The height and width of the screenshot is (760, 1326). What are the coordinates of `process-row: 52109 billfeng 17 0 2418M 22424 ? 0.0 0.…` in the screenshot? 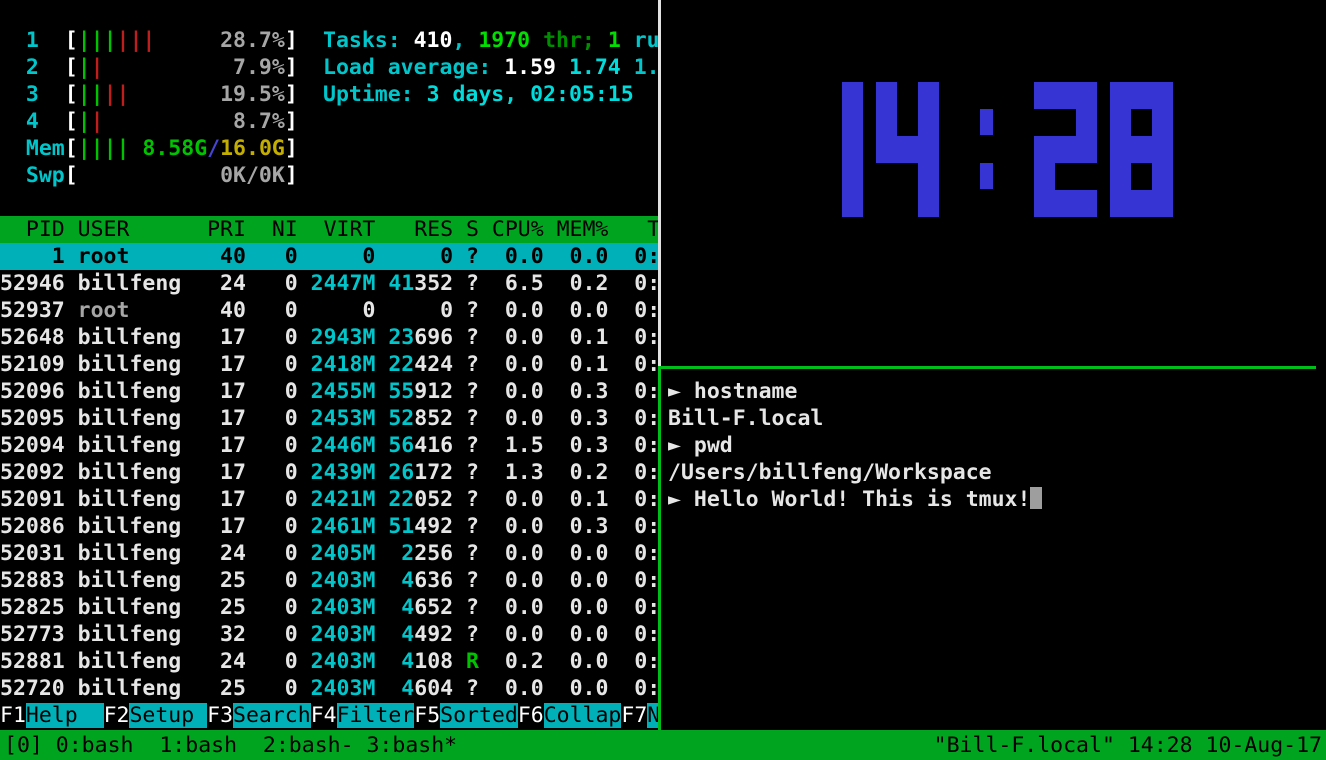 It's located at (329, 364).